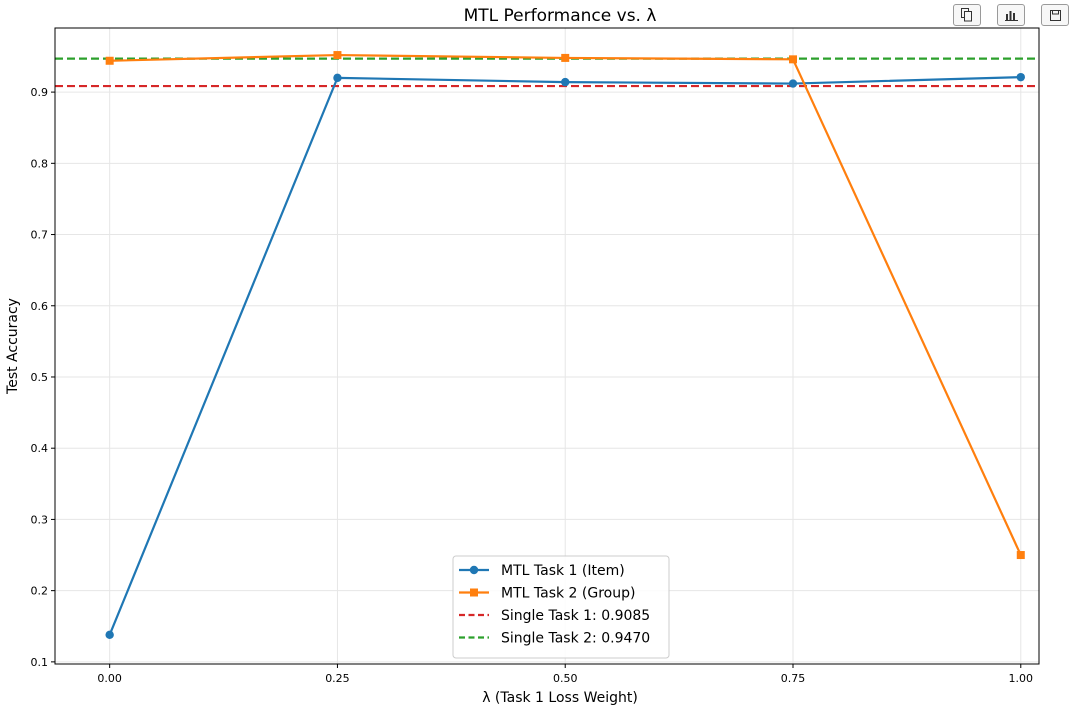  Describe the element at coordinates (563, 571) in the screenshot. I see `legend-label: MTL Task 1 (Item)` at that location.